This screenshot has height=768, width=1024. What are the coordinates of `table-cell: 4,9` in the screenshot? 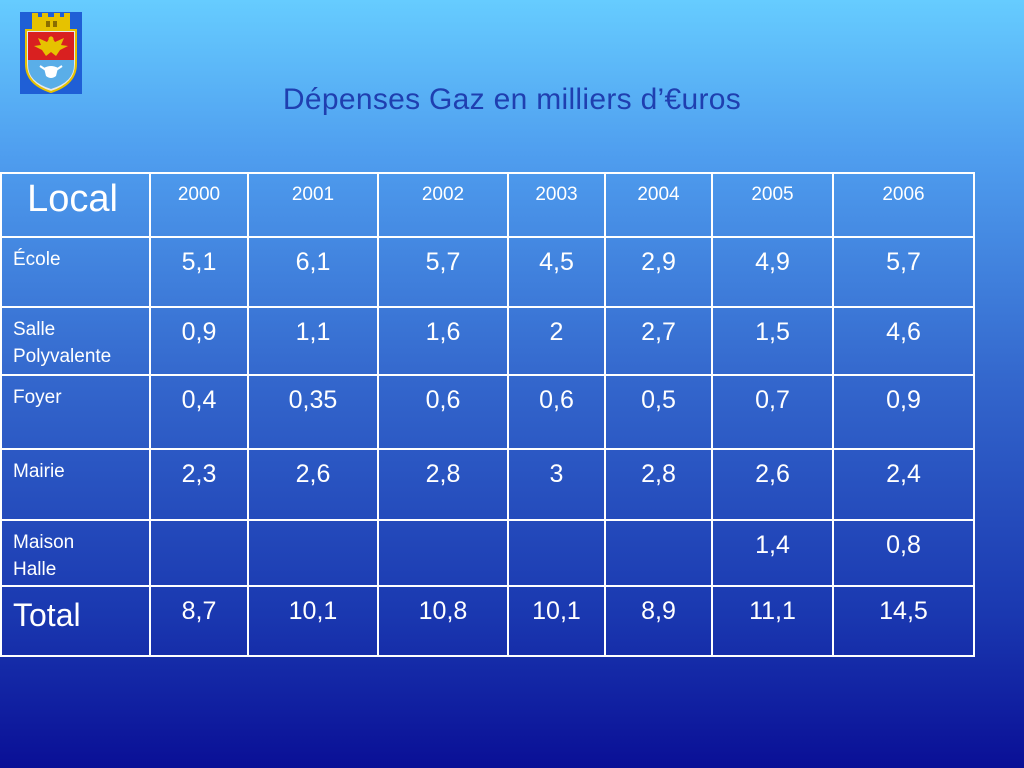 It's located at (772, 272).